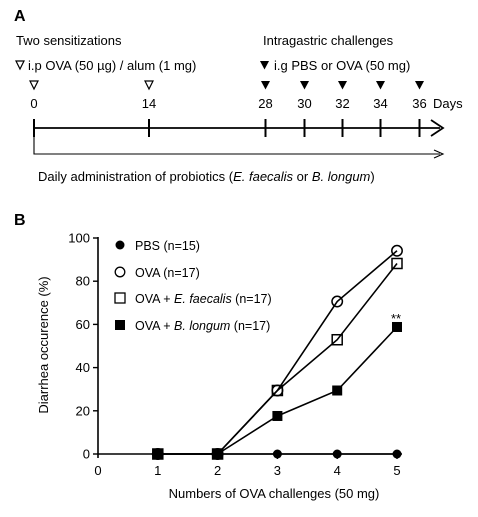 The image size is (478, 517). What do you see at coordinates (304, 103) in the screenshot?
I see `day-label-30: 30` at bounding box center [304, 103].